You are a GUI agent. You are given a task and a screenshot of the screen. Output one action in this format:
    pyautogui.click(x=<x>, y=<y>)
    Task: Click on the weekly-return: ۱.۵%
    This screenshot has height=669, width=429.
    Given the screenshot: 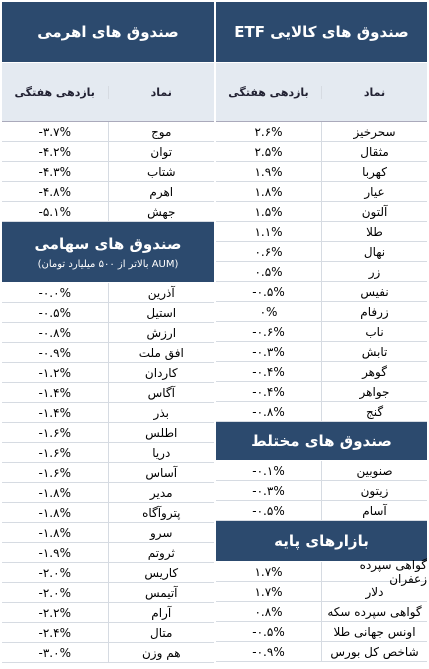 What is the action you would take?
    pyautogui.click(x=269, y=211)
    